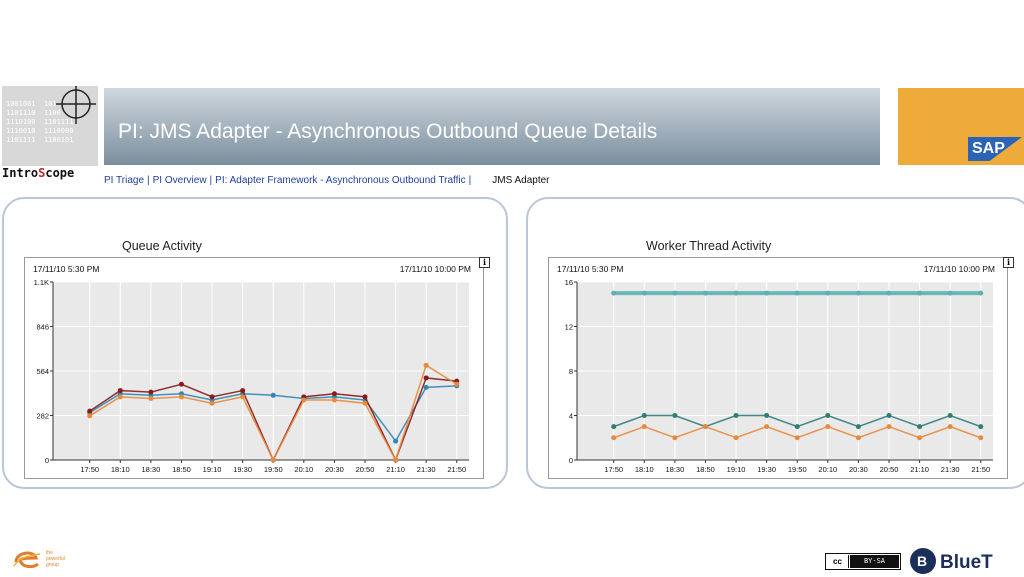 This screenshot has height=577, width=1024. What do you see at coordinates (874, 561) in the screenshot?
I see `cc-license-label: BY-SA` at bounding box center [874, 561].